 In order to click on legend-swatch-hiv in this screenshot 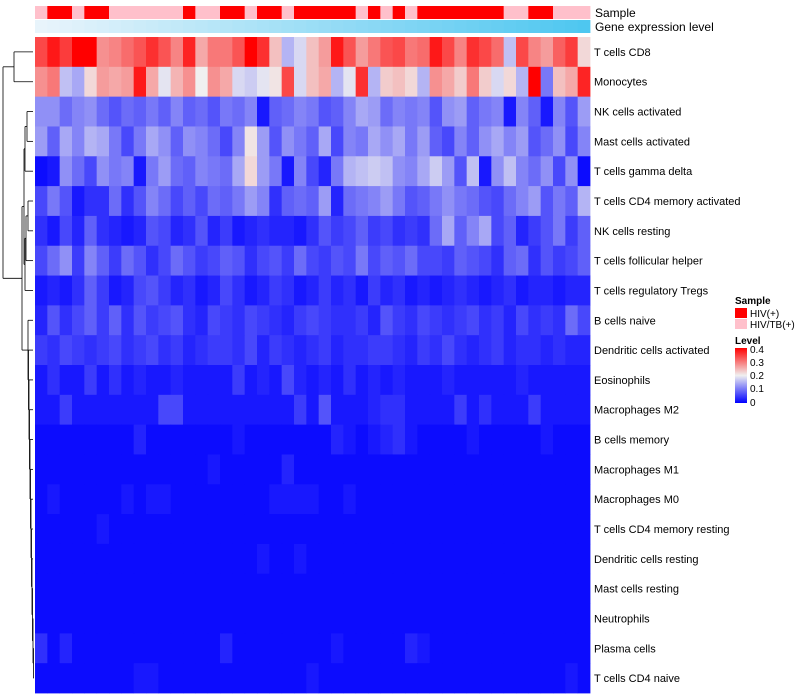, I will do `click(741, 313)`.